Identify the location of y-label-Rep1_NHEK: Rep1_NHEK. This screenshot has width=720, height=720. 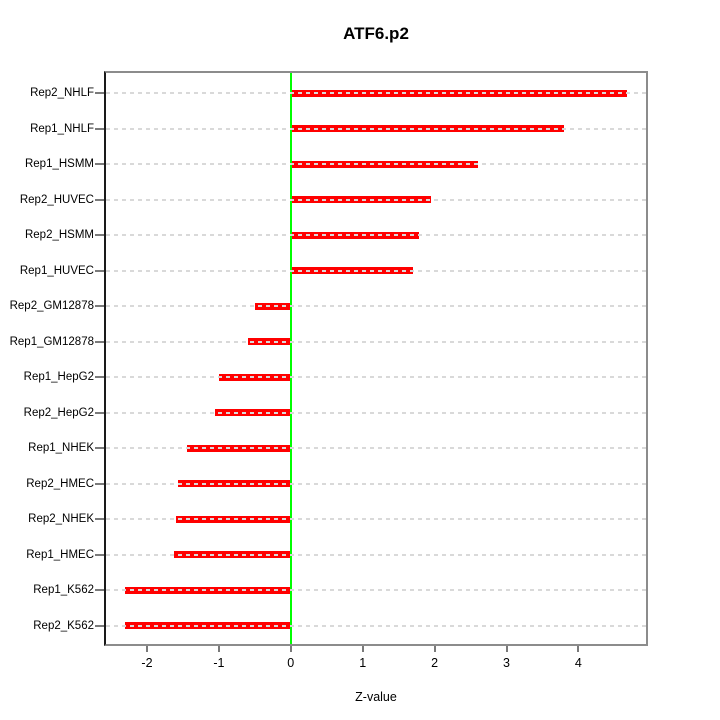
(61, 448).